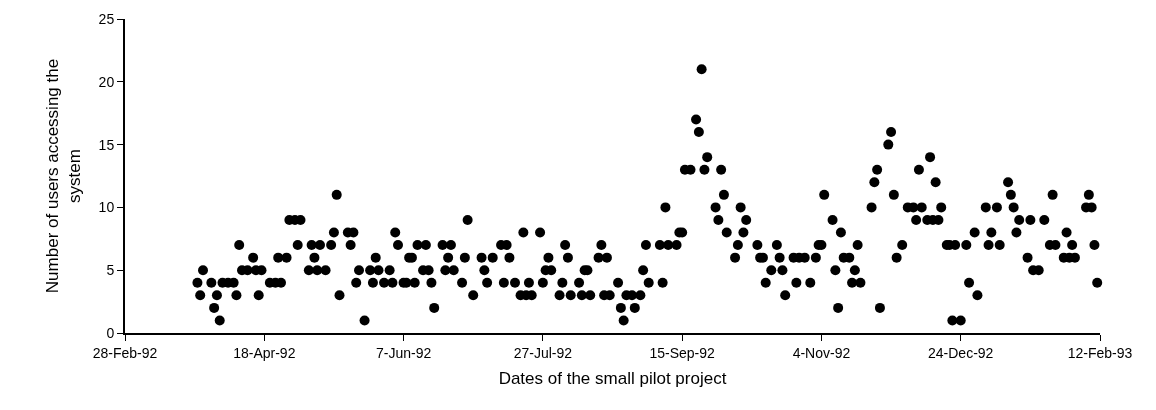 This screenshot has width=1156, height=410. What do you see at coordinates (821, 352) in the screenshot?
I see `x-tick-label: 4-Nov-92` at bounding box center [821, 352].